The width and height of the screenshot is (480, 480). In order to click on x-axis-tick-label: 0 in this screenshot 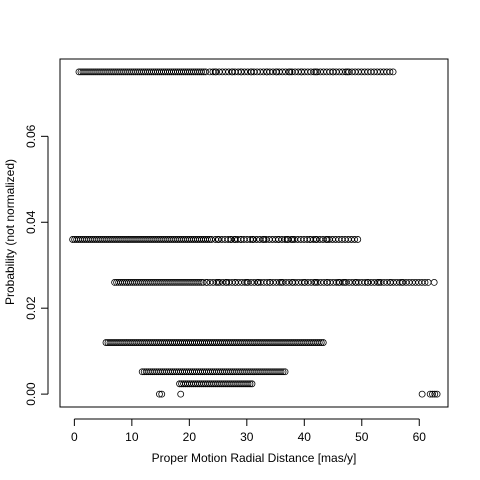, I will do `click(74, 437)`.